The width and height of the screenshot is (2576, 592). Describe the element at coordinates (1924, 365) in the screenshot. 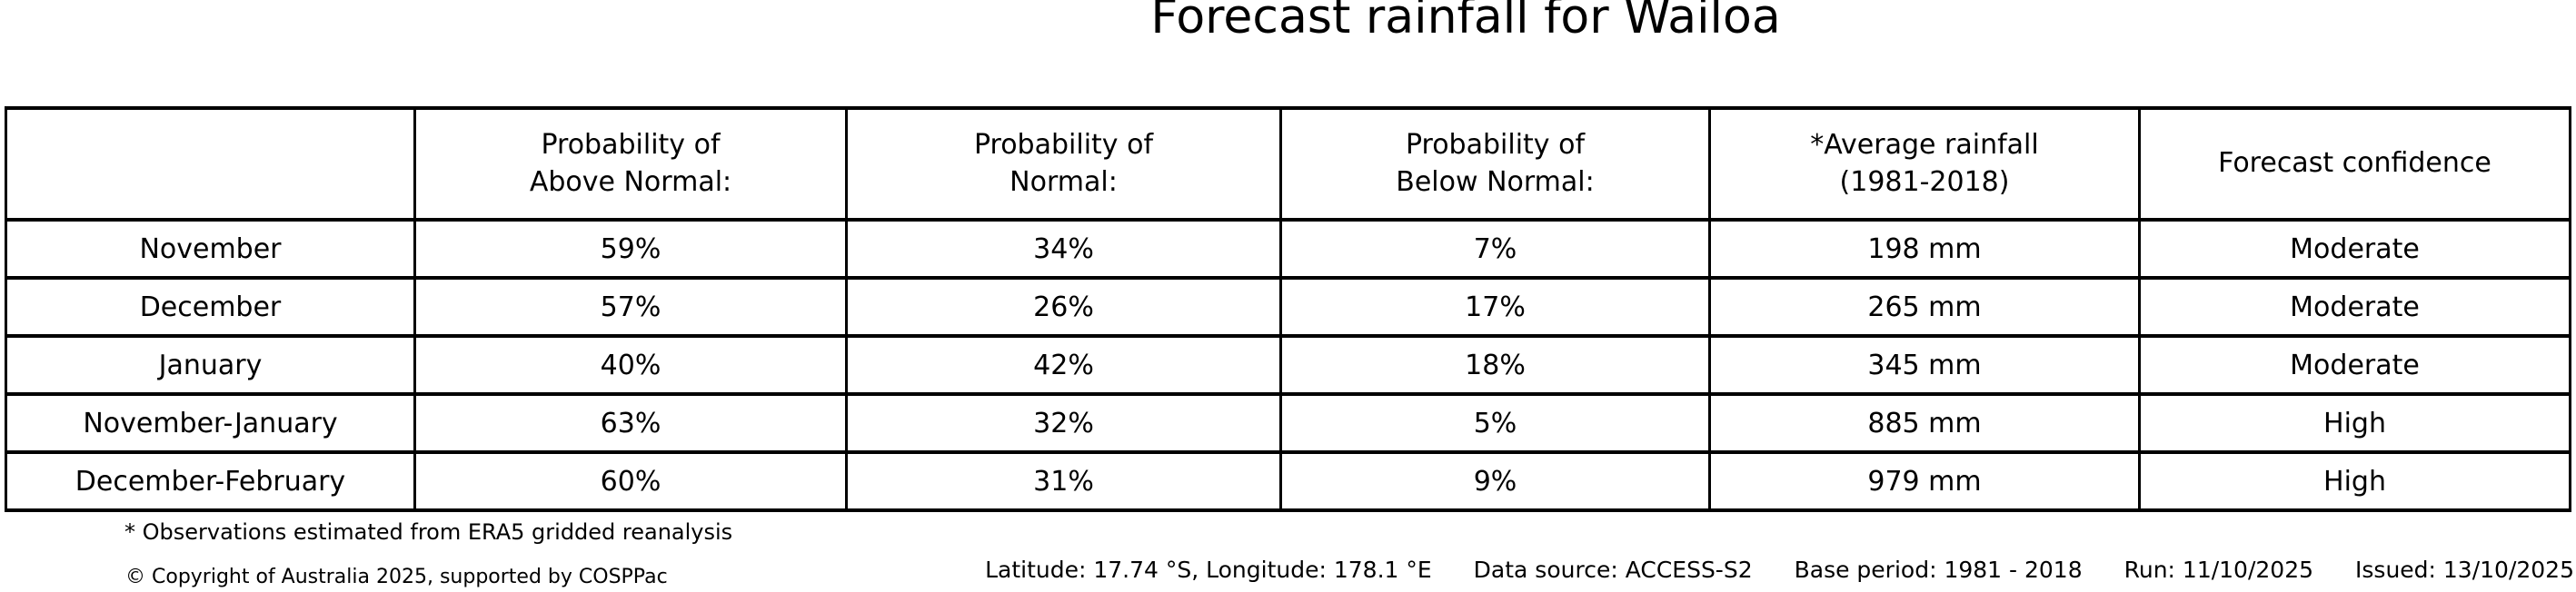

I see `cell-average-rainfall: 345 mm` at that location.